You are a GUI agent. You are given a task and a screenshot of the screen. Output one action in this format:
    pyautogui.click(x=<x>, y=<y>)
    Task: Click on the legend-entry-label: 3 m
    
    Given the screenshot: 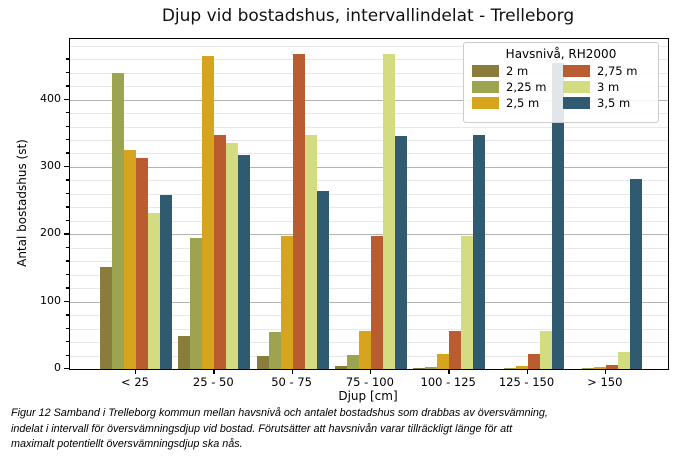 What is the action you would take?
    pyautogui.click(x=608, y=87)
    